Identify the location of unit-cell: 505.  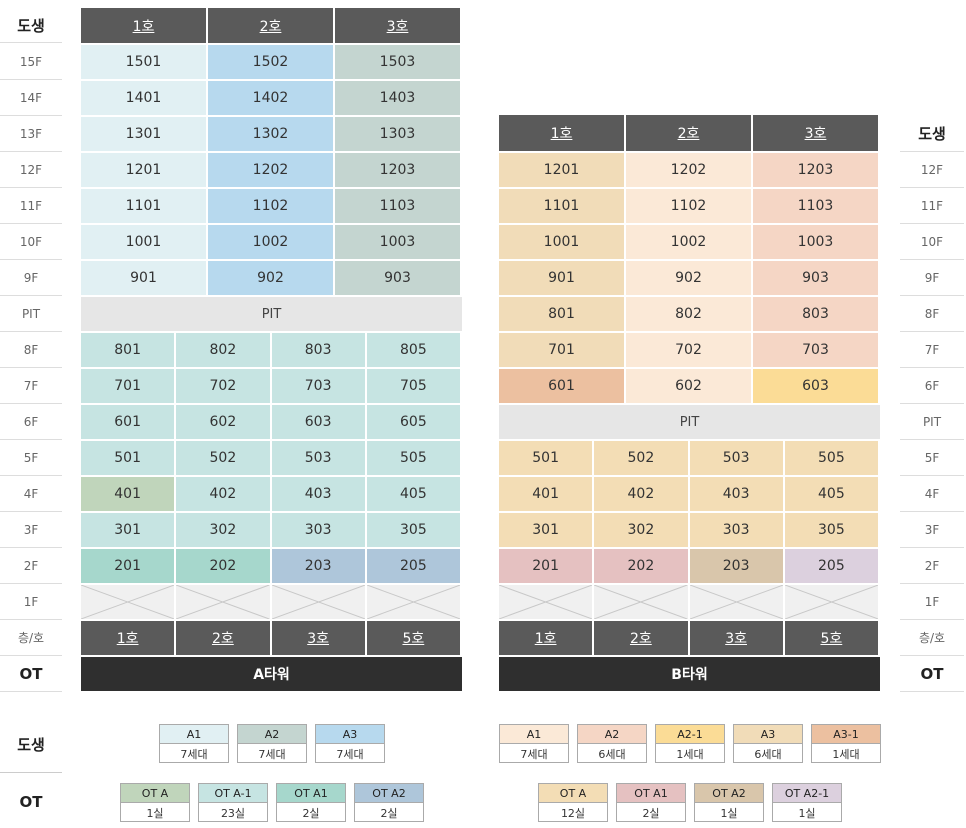
(831, 458).